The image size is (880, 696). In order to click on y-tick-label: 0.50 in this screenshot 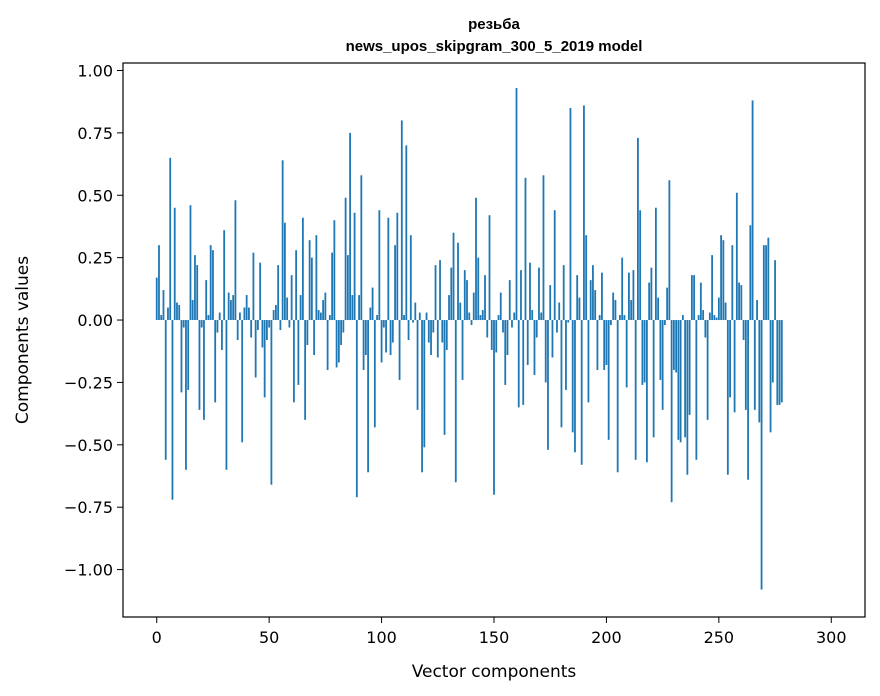, I will do `click(95, 195)`.